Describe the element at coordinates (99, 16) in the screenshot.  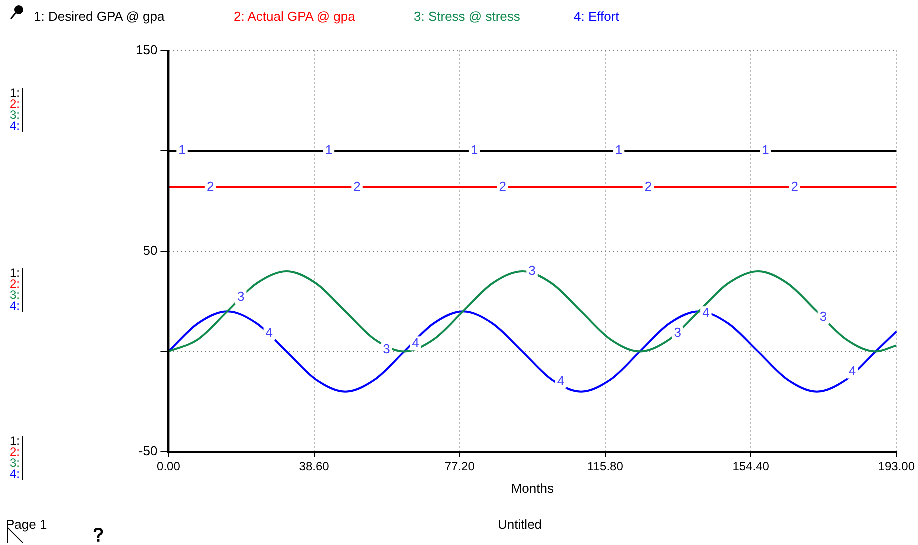
I see `legend-label: 1: Desired GPA @ gpa` at that location.